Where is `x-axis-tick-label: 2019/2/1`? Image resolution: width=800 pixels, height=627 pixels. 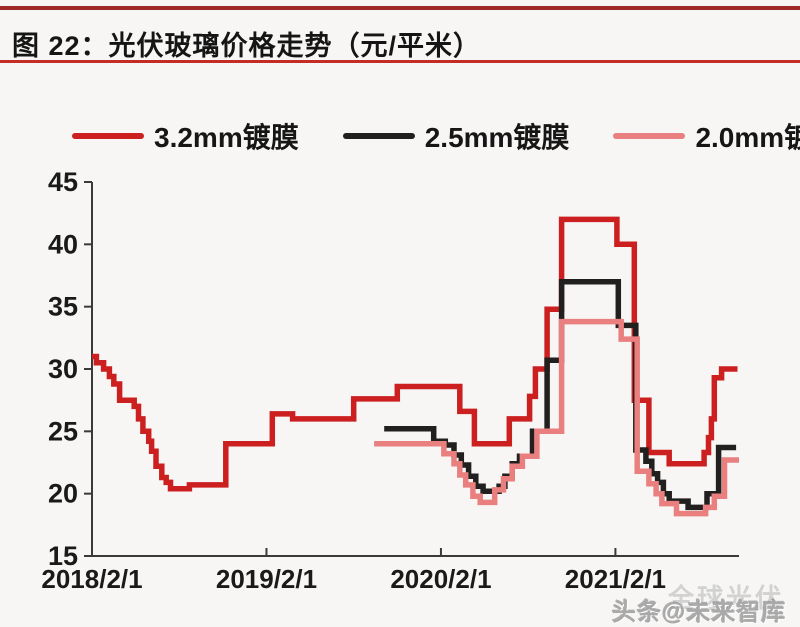 x-axis-tick-label: 2019/2/1 is located at coordinates (266, 579).